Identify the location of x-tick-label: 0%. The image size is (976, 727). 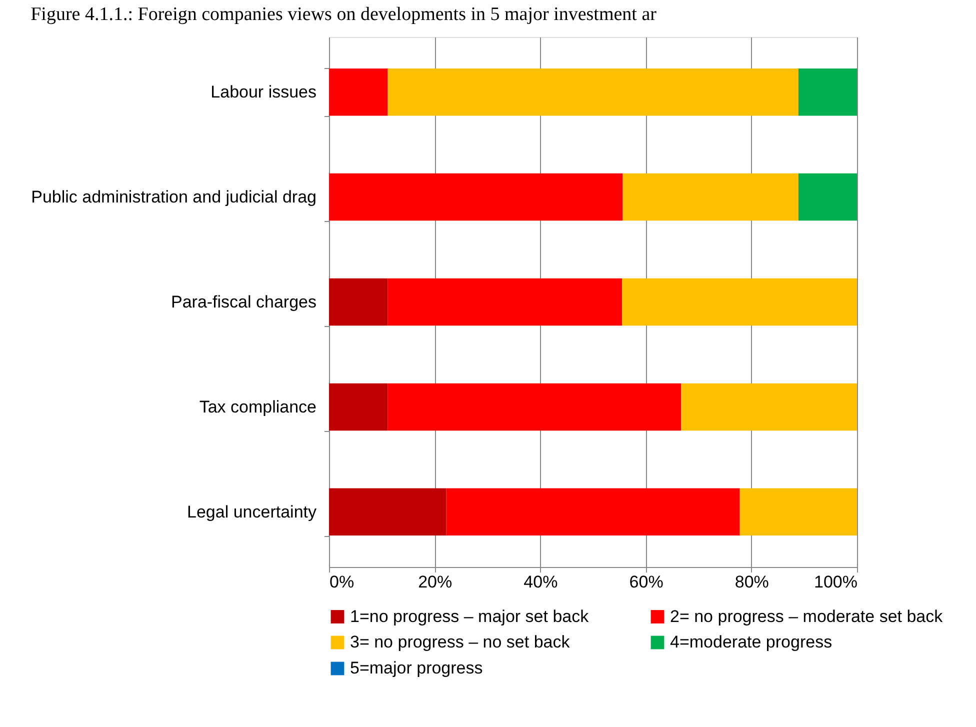
(342, 582).